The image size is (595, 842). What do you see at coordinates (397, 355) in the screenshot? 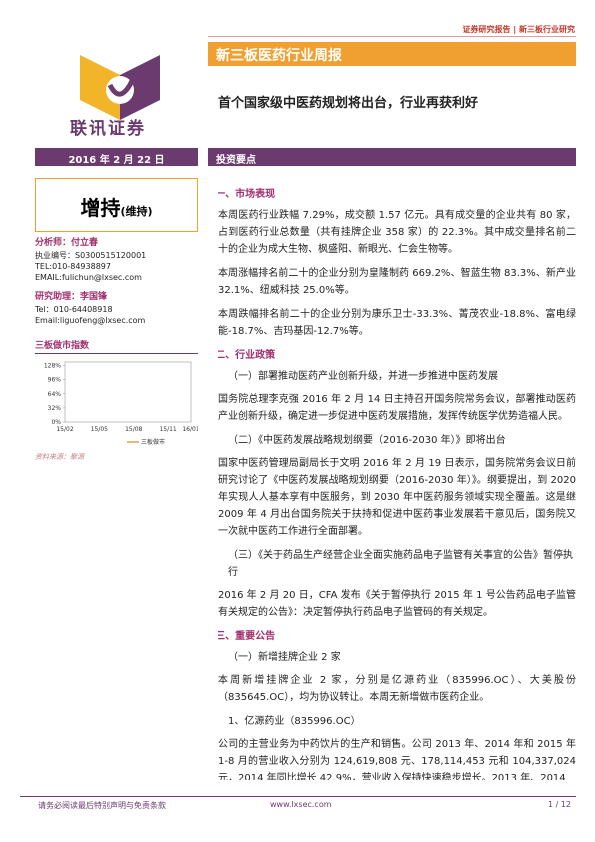
I see `section-heading: 二、行业政策` at bounding box center [397, 355].